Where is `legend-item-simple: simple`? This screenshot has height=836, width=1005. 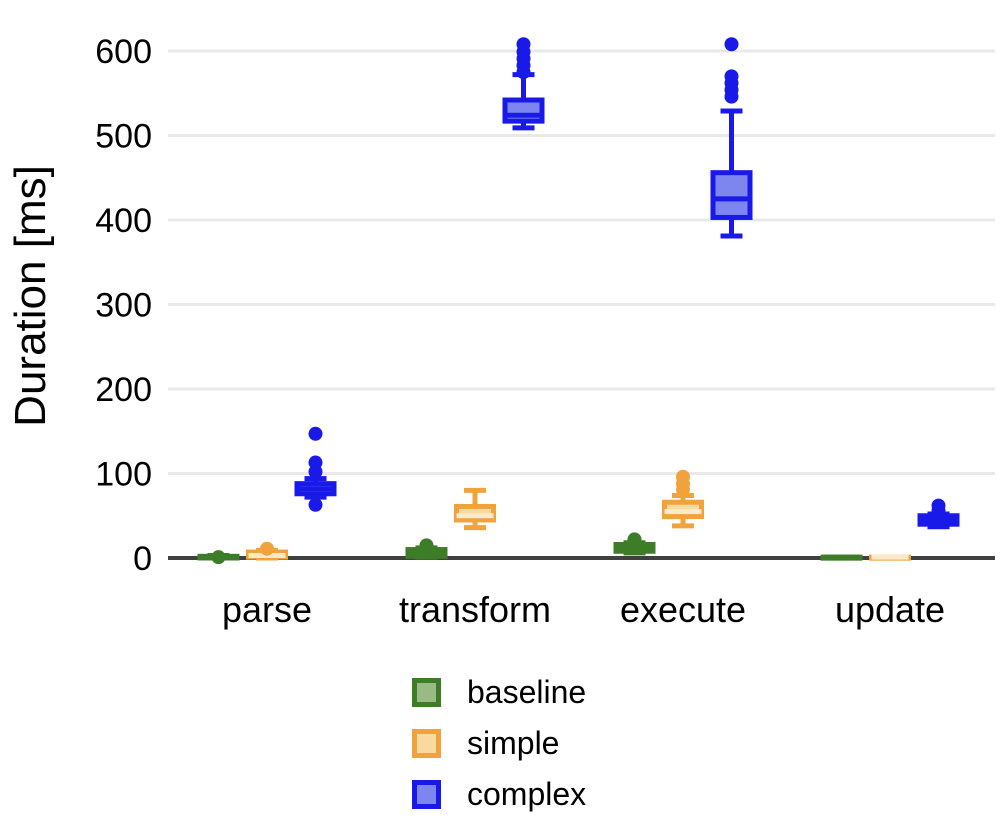 legend-item-simple: simple is located at coordinates (499, 743).